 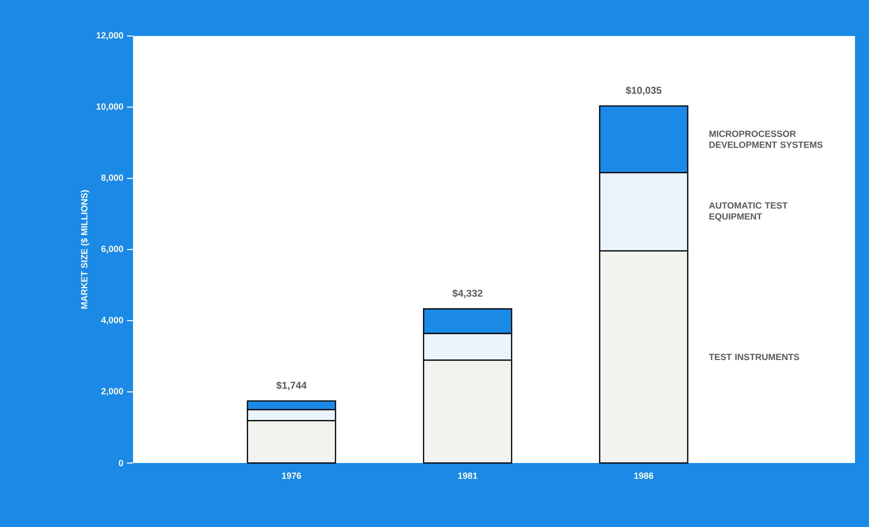 I want to click on text: TEST INSTRUMENTS, so click(x=754, y=357).